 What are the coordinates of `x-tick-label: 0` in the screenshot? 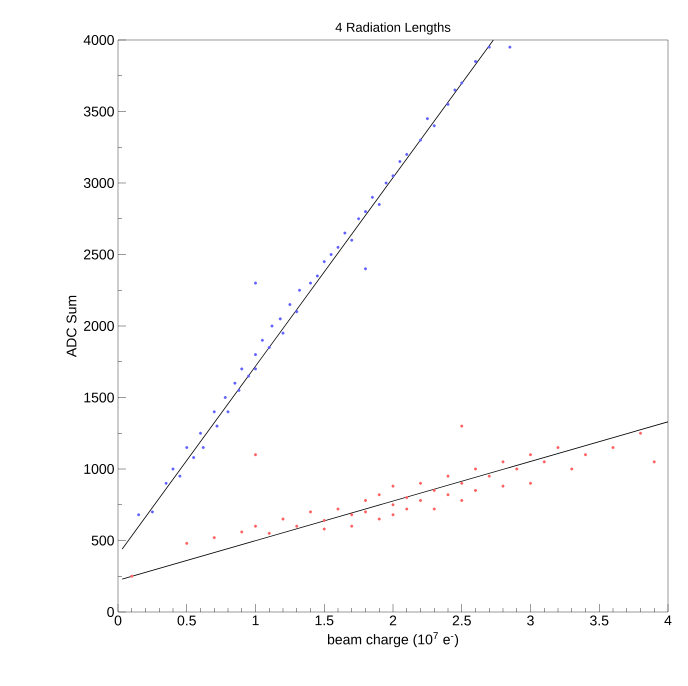 It's located at (118, 621).